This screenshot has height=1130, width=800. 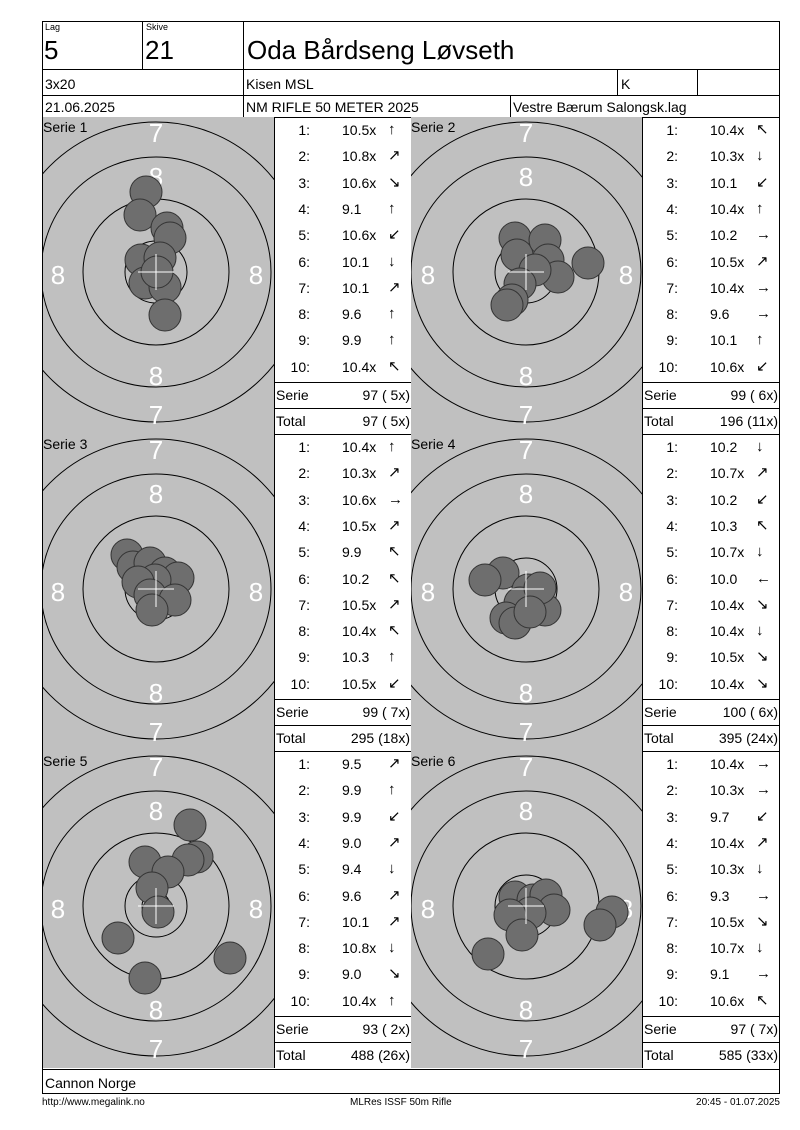 What do you see at coordinates (352, 340) in the screenshot?
I see `shot-score: 9.9` at bounding box center [352, 340].